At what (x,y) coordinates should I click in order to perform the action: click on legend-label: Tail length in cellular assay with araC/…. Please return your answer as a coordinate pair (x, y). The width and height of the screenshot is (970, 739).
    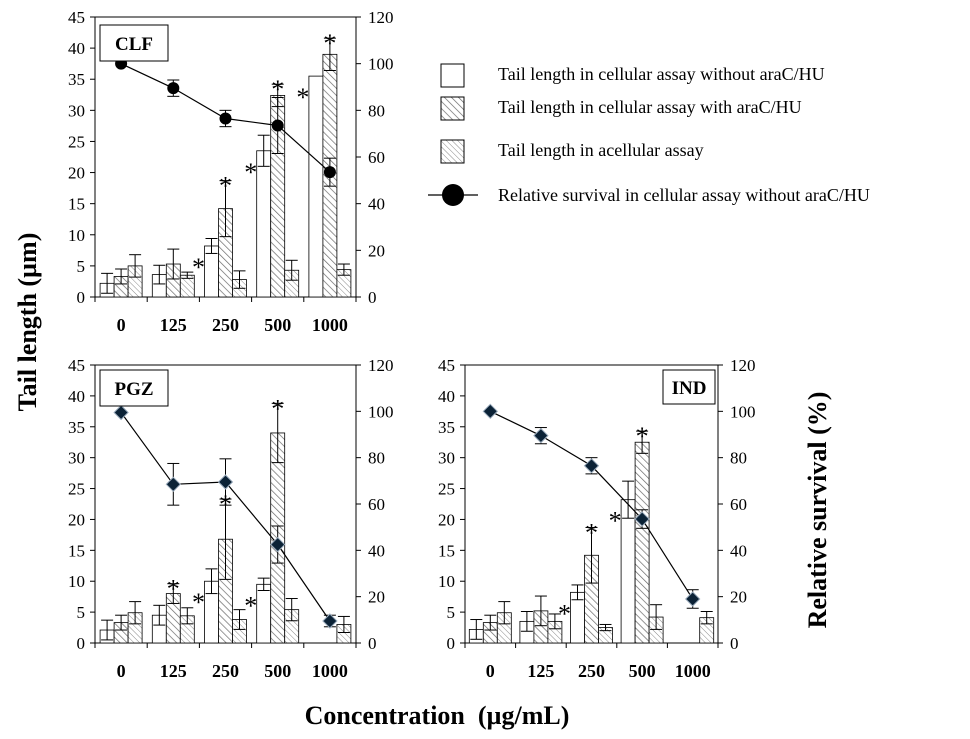
    Looking at the image, I should click on (650, 107).